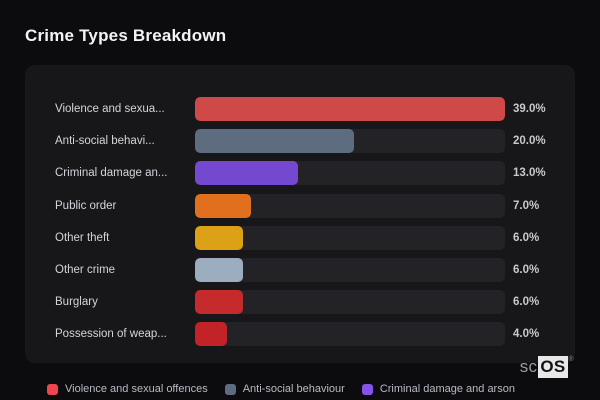 The image size is (600, 400). I want to click on legend-item: Violence and sexual offences, so click(127, 389).